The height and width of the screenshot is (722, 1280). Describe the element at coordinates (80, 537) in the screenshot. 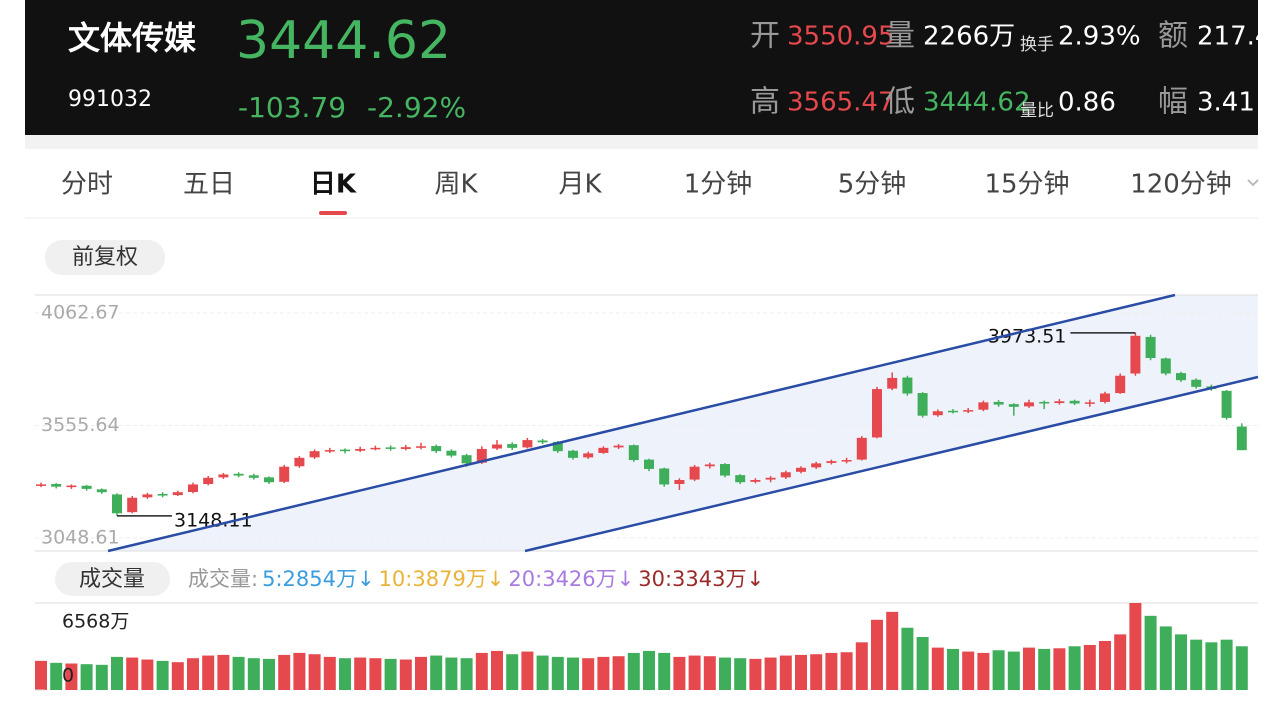

I see `y-tick-label: 3048.61` at that location.